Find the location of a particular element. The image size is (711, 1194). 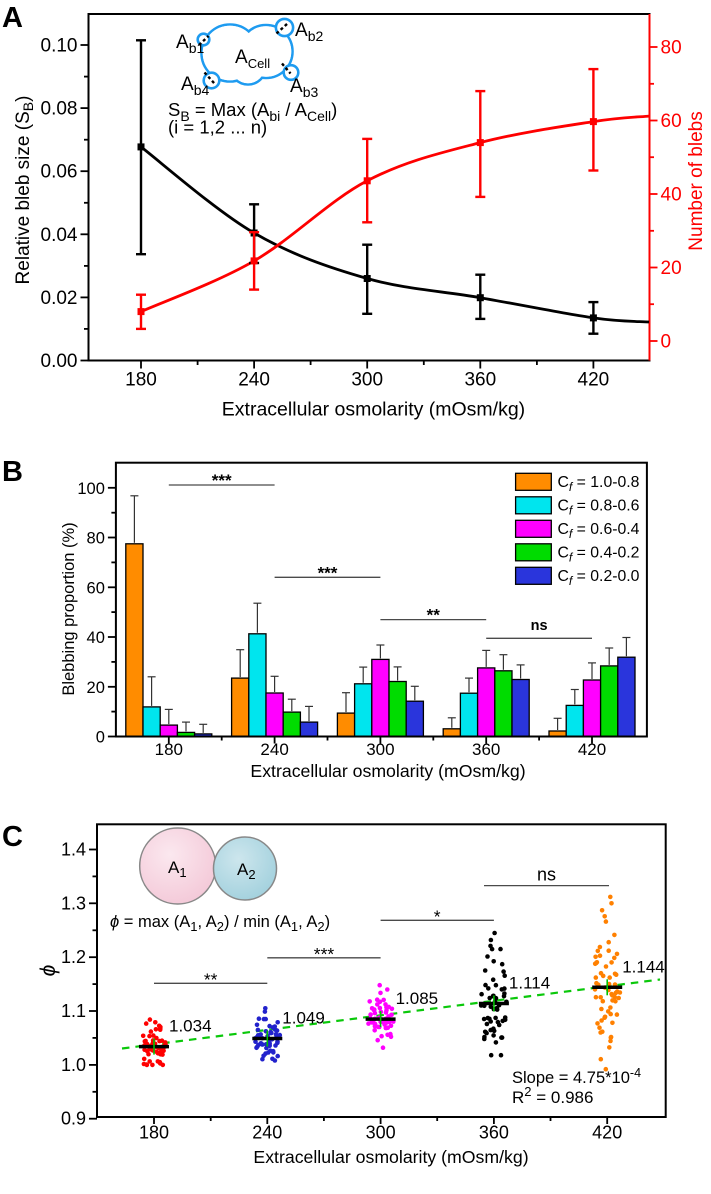

svg-text: 1.0 is located at coordinates (73, 1065).